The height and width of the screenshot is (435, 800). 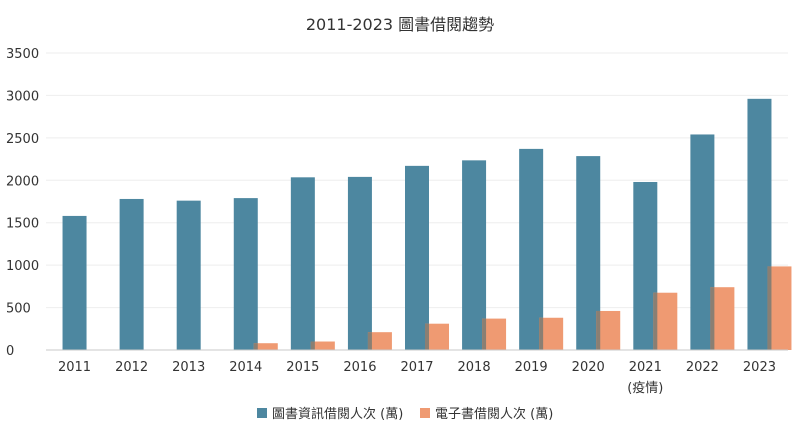 What do you see at coordinates (369, 341) in the screenshot?
I see `bar-overlap-2016` at bounding box center [369, 341].